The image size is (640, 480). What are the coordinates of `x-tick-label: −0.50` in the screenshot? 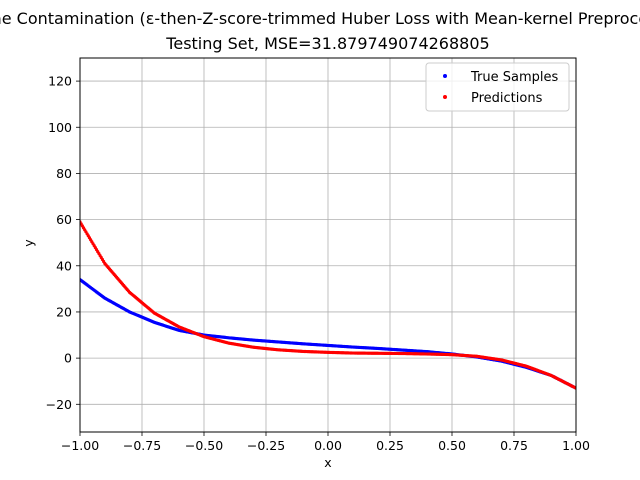 It's located at (204, 445).